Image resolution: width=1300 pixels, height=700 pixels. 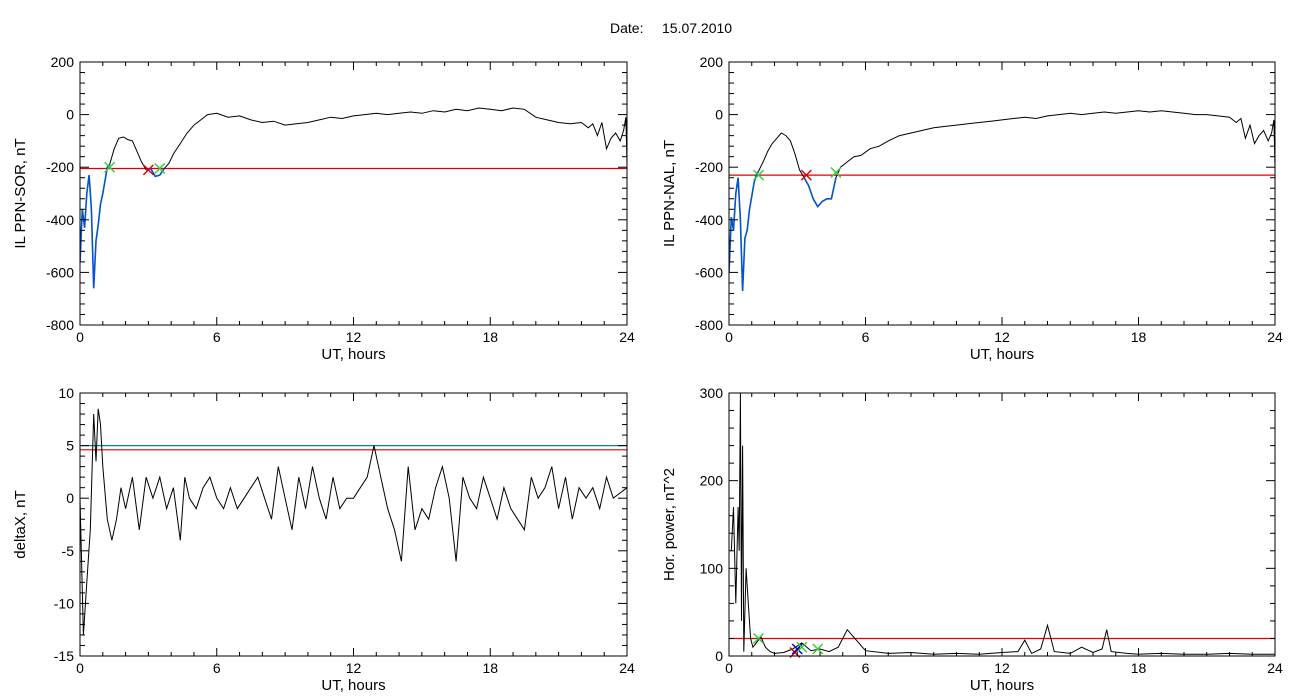 I want to click on y-tick-label: 100, so click(x=712, y=568).